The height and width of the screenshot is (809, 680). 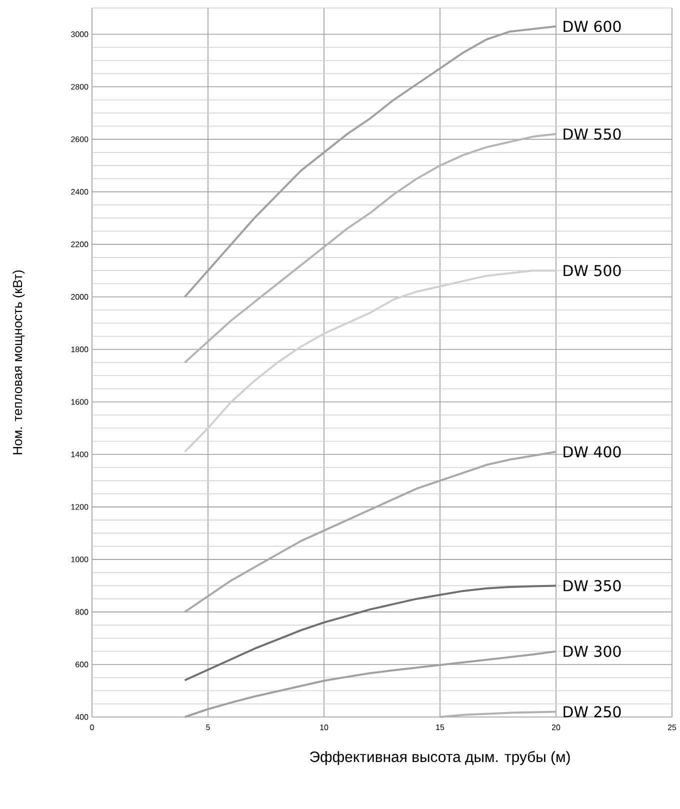 I want to click on series-label: DW 300, so click(x=592, y=652).